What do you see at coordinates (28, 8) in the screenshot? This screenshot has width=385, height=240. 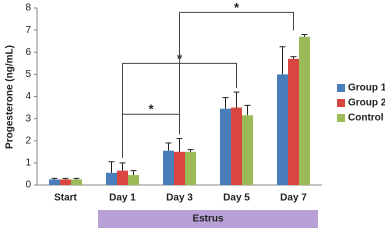 I see `y-tick-label: 8` at bounding box center [28, 8].